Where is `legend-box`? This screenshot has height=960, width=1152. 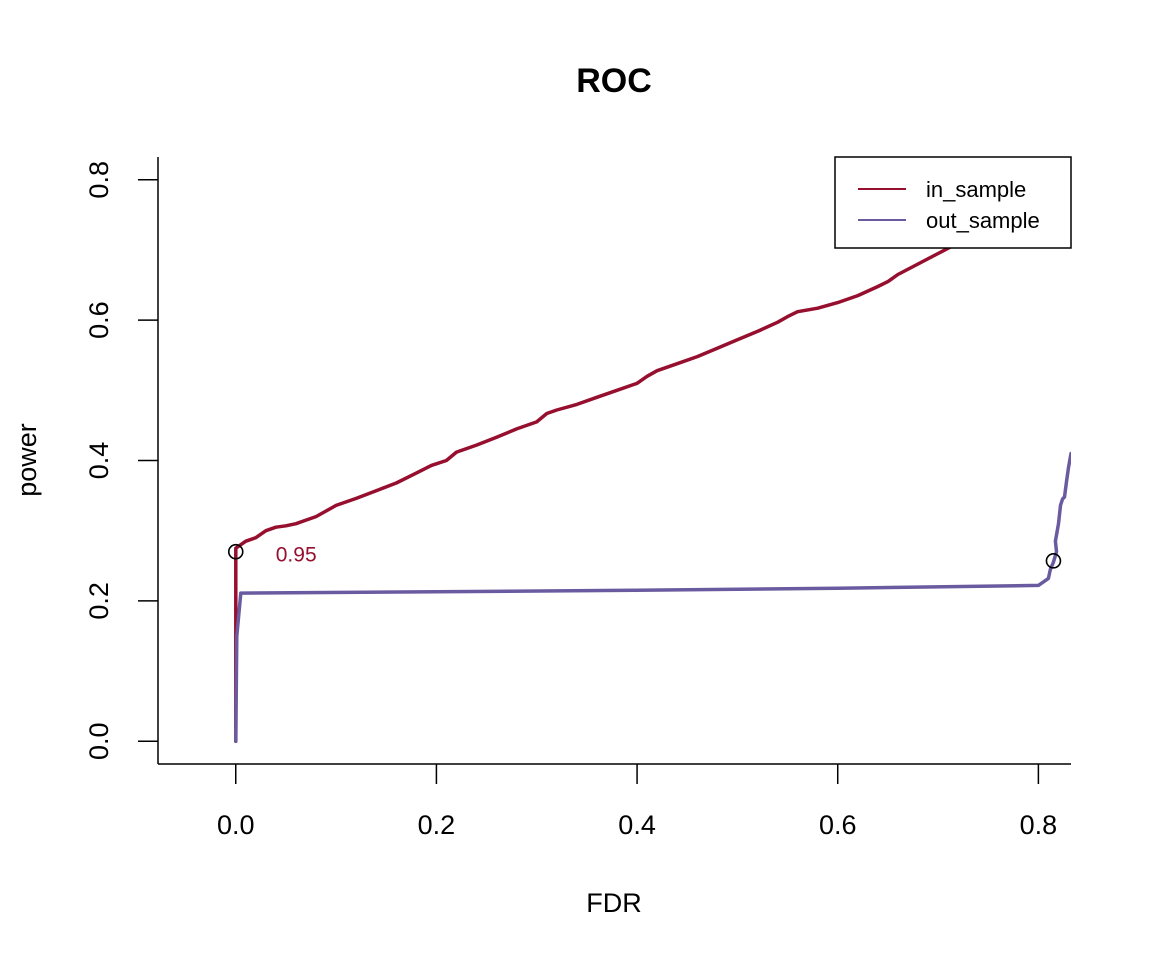
legend-box is located at coordinates (953, 202).